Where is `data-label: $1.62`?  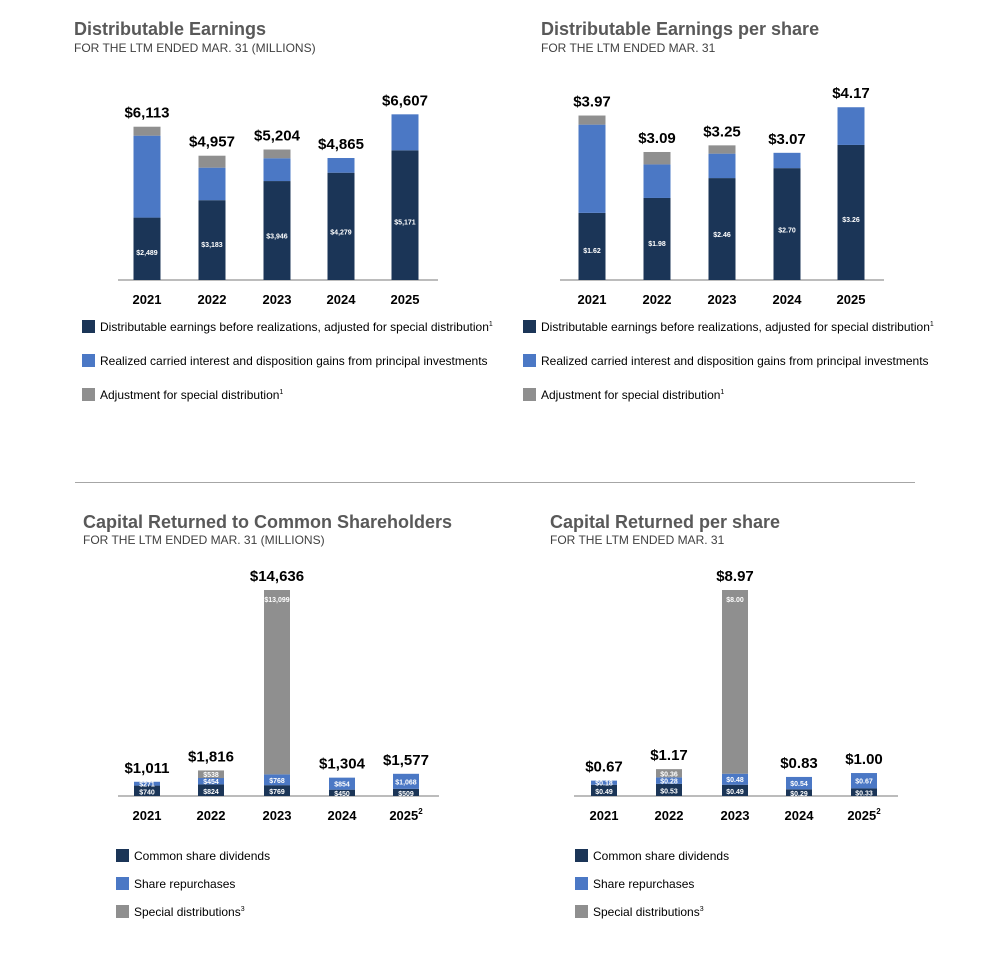 data-label: $1.62 is located at coordinates (592, 251).